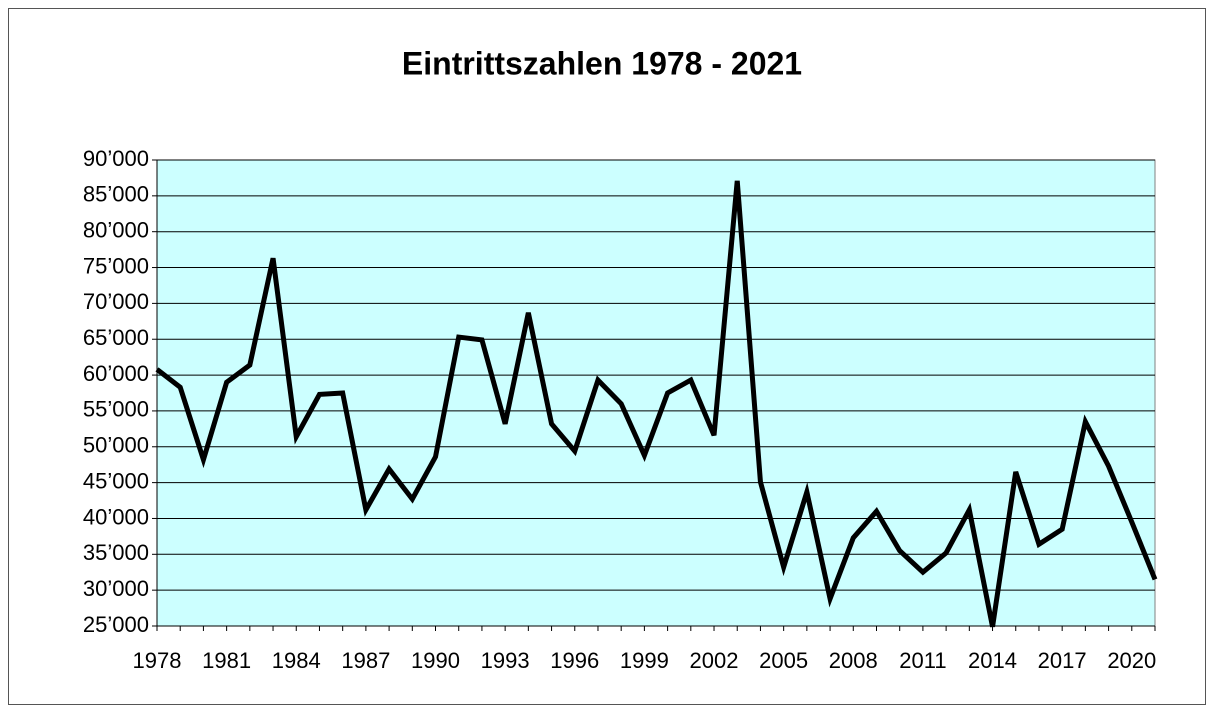  What do you see at coordinates (116, 624) in the screenshot?
I see `y-tick-label: 25’000` at bounding box center [116, 624].